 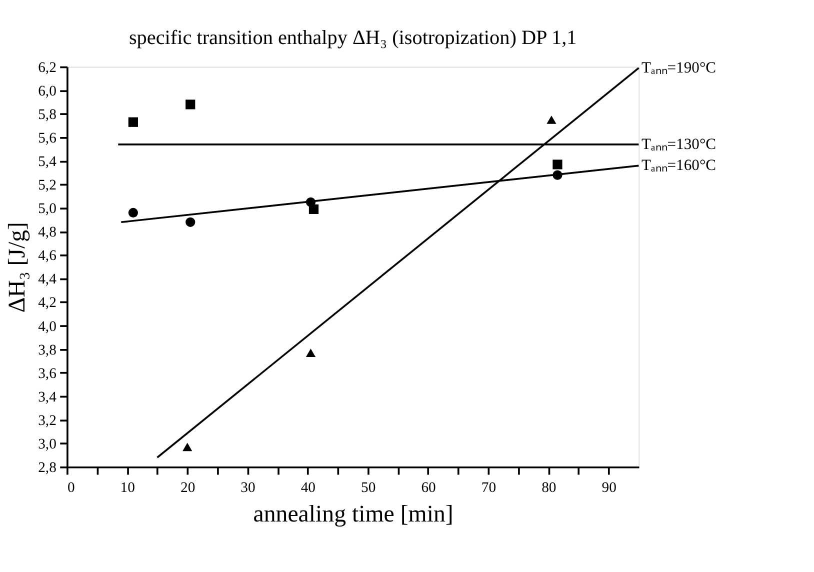 What do you see at coordinates (609, 488) in the screenshot?
I see `x-tick-label: 90` at bounding box center [609, 488].